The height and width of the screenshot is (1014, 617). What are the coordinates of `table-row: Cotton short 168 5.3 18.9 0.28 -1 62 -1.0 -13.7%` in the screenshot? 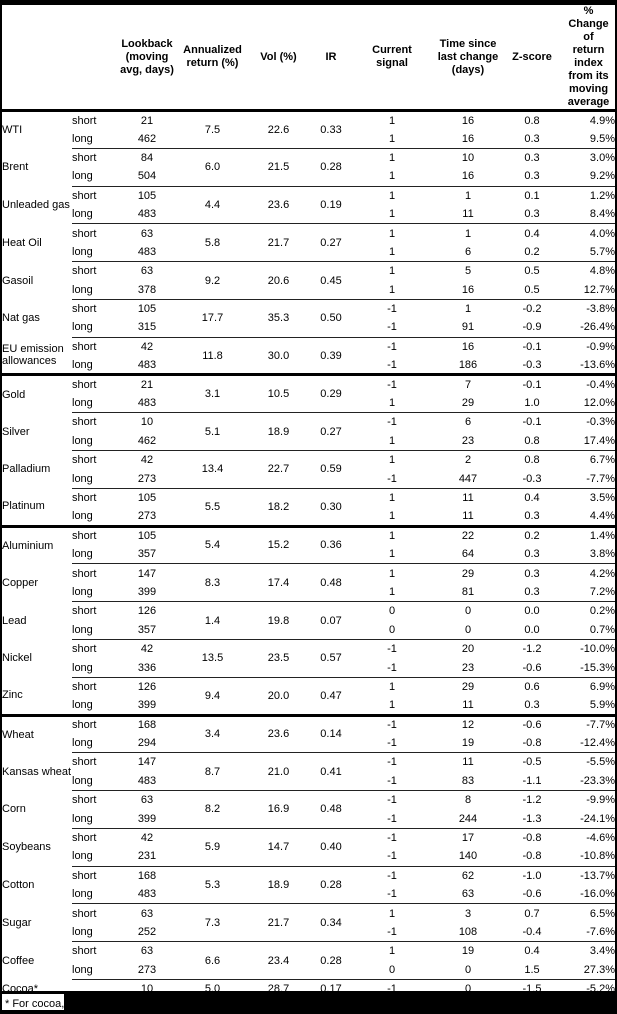 It's located at (308, 884).